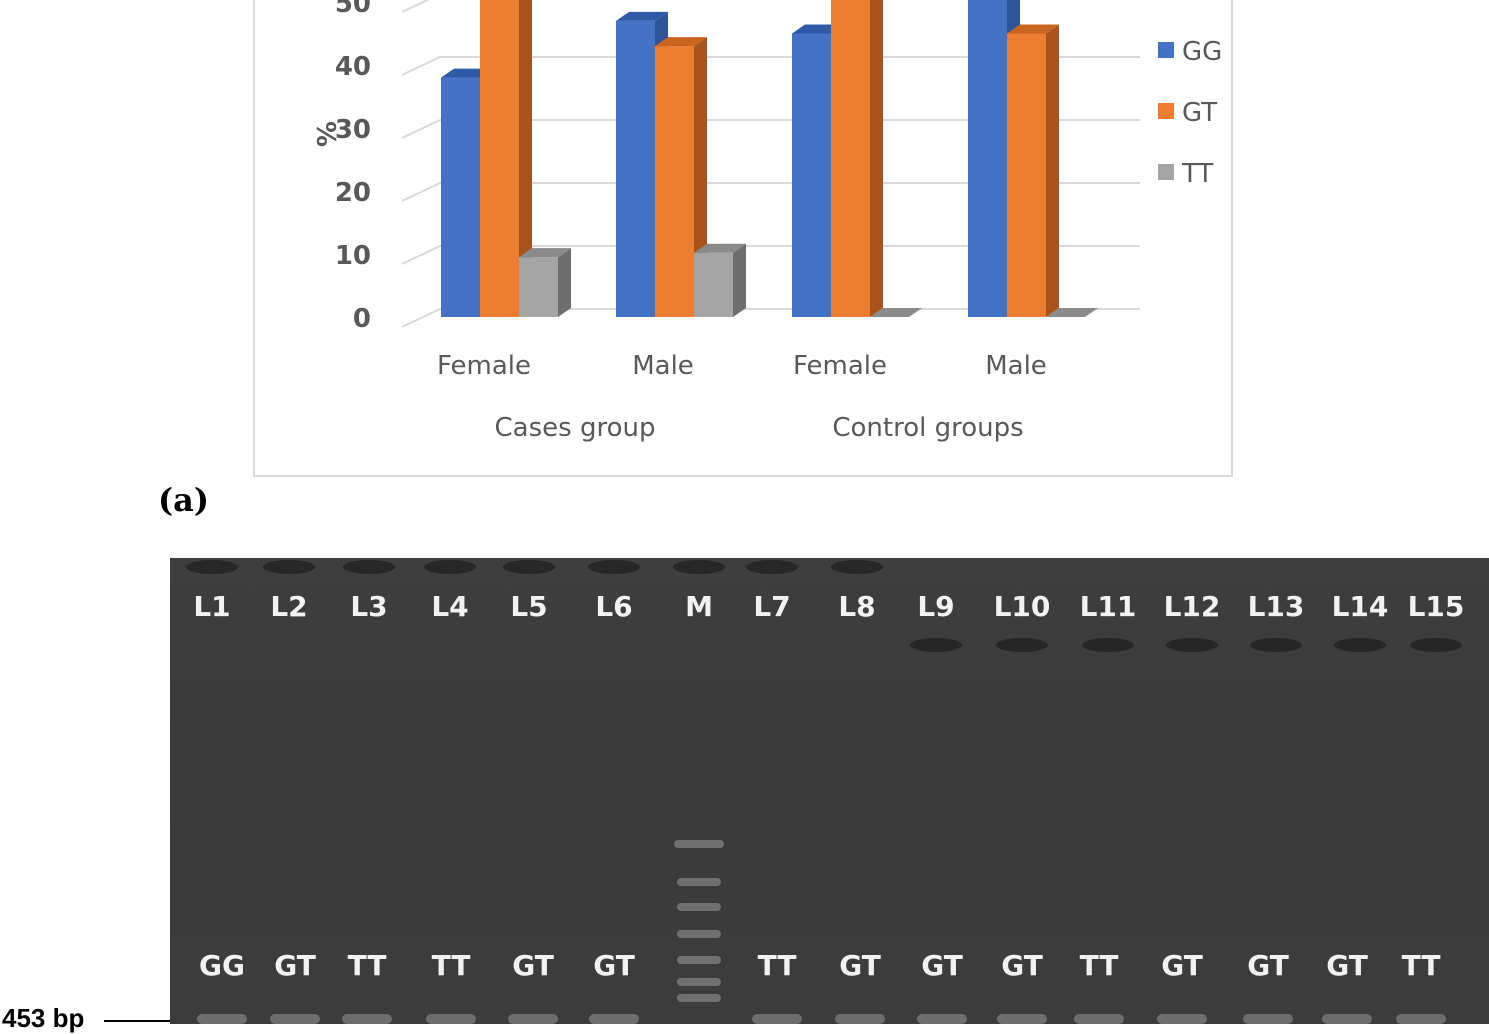 Image resolution: width=1489 pixels, height=1034 pixels. Describe the element at coordinates (1166, 50) in the screenshot. I see `legend-swatch-GG` at that location.